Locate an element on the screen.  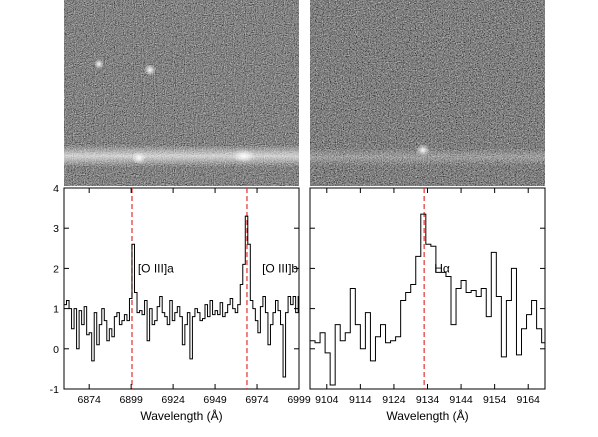
y-tick-label: 4 is located at coordinates (56, 189).